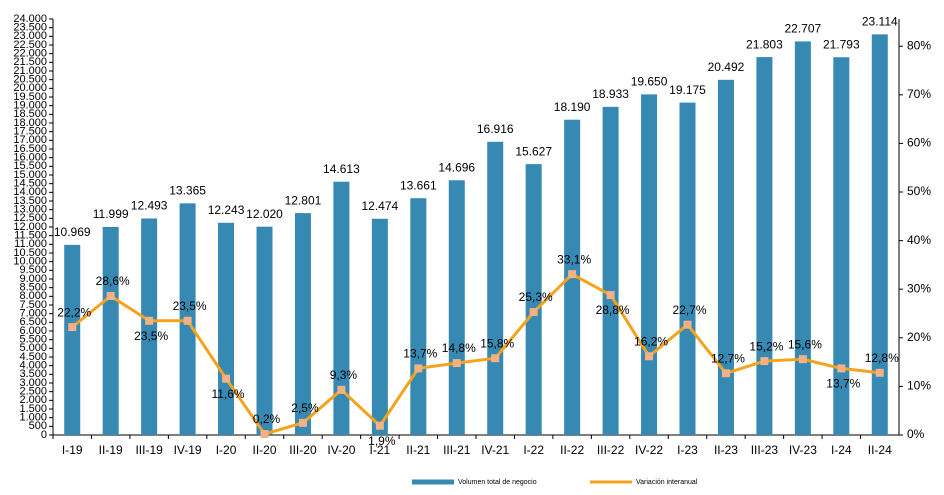 The height and width of the screenshot is (495, 944). What do you see at coordinates (766, 346) in the screenshot?
I see `line-value-label: 15,2%` at bounding box center [766, 346].